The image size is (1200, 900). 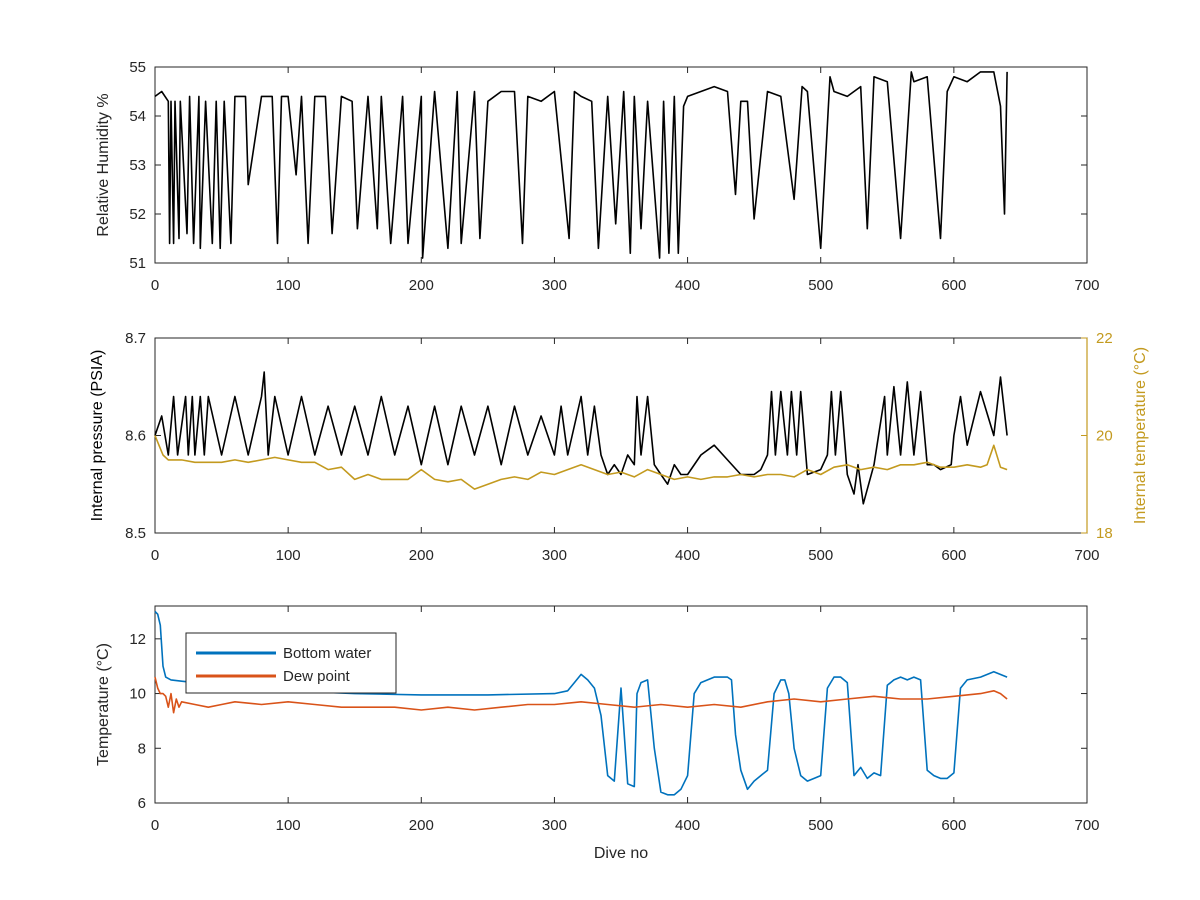 What do you see at coordinates (135, 338) in the screenshot?
I see `y-tick-label: 8.7` at bounding box center [135, 338].